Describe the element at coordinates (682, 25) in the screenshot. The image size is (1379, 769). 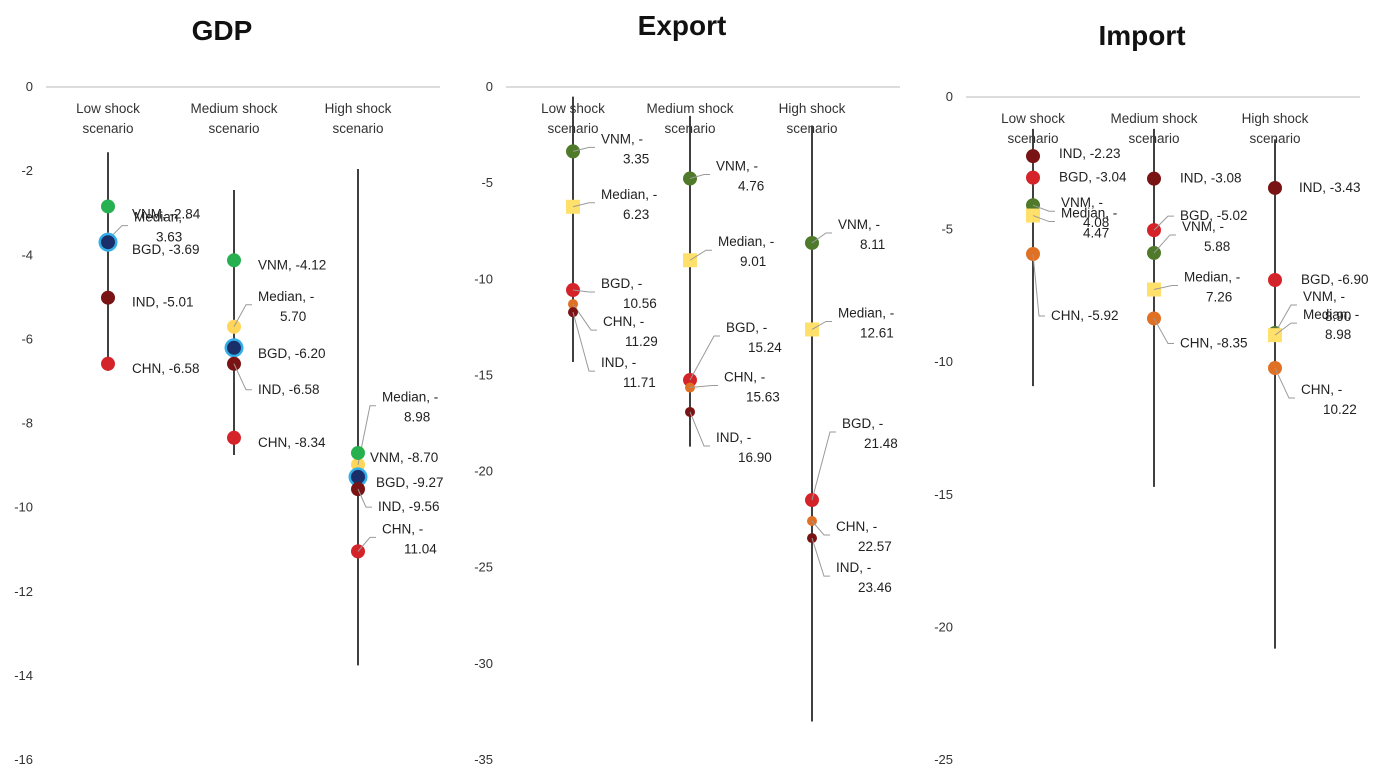
I see `chart-title: Export` at that location.